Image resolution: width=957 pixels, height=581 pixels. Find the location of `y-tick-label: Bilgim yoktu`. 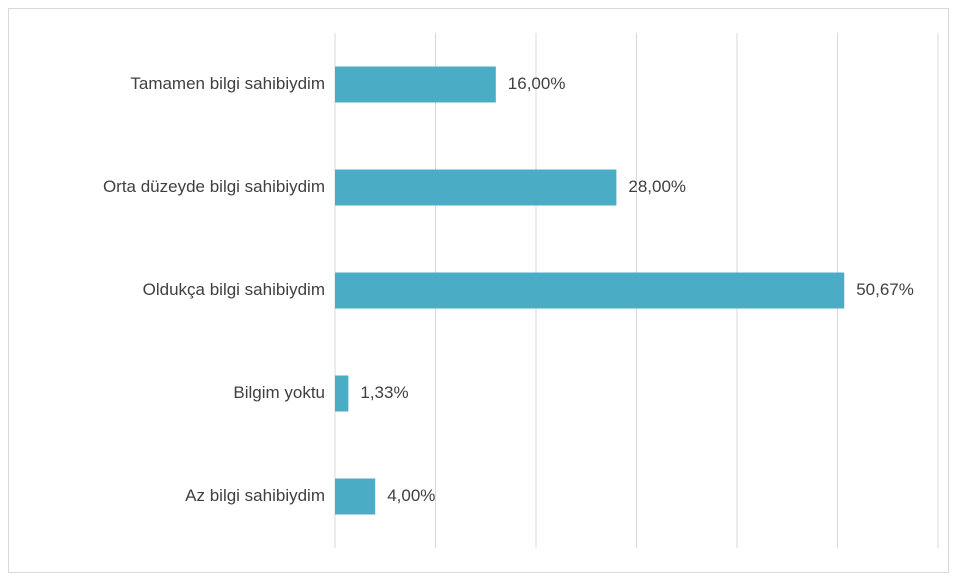

y-tick-label: Bilgim yoktu is located at coordinates (279, 392).